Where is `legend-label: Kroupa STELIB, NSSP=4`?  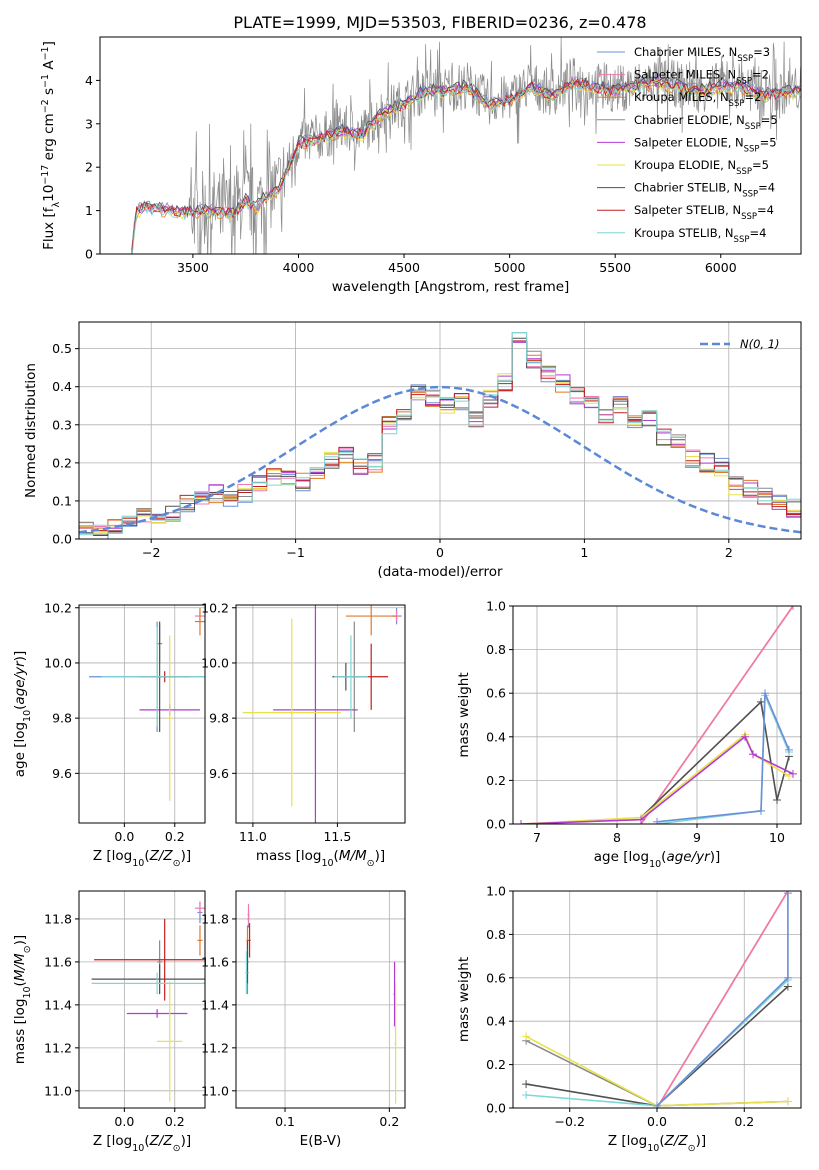 legend-label: Kroupa STELIB, NSSP=4 is located at coordinates (700, 235).